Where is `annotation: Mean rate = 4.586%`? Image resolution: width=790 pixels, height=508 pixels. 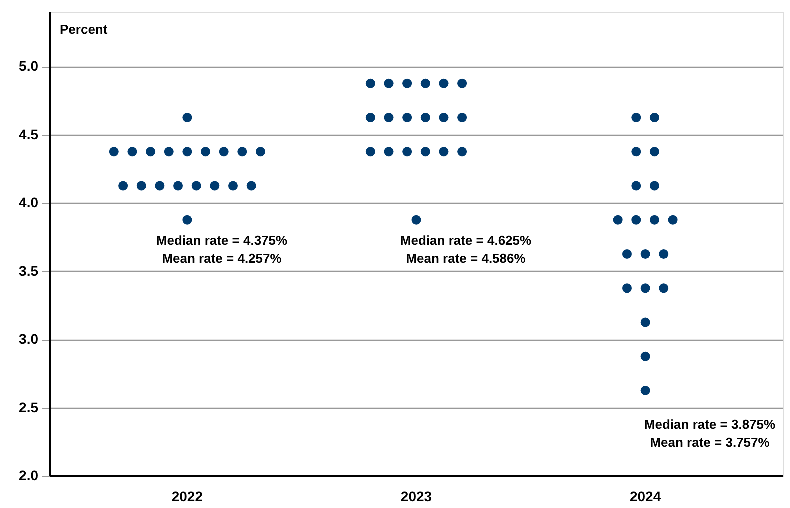
annotation: Mean rate = 4.586% is located at coordinates (466, 258).